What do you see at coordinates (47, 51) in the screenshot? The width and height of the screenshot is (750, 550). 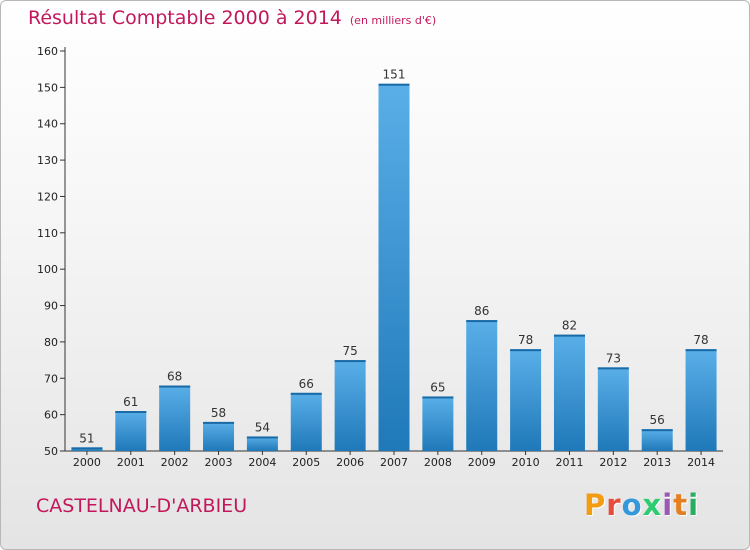 I see `y-tick-label: 160` at bounding box center [47, 51].